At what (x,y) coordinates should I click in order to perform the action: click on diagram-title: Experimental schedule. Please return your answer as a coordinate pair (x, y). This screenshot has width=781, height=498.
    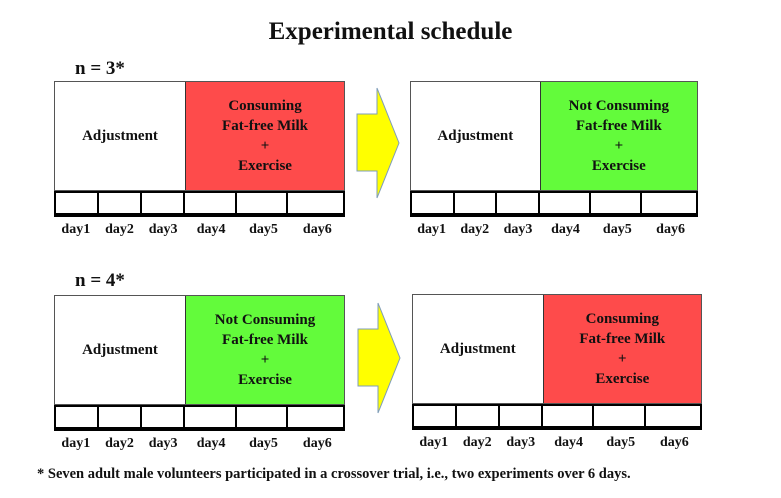
    Looking at the image, I should click on (390, 31).